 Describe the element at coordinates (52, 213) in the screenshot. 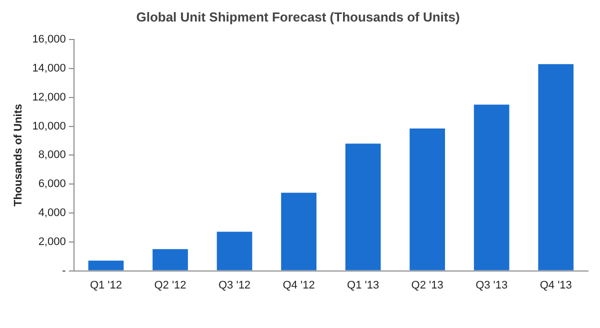

I see `y-tick-label: 4,000` at that location.